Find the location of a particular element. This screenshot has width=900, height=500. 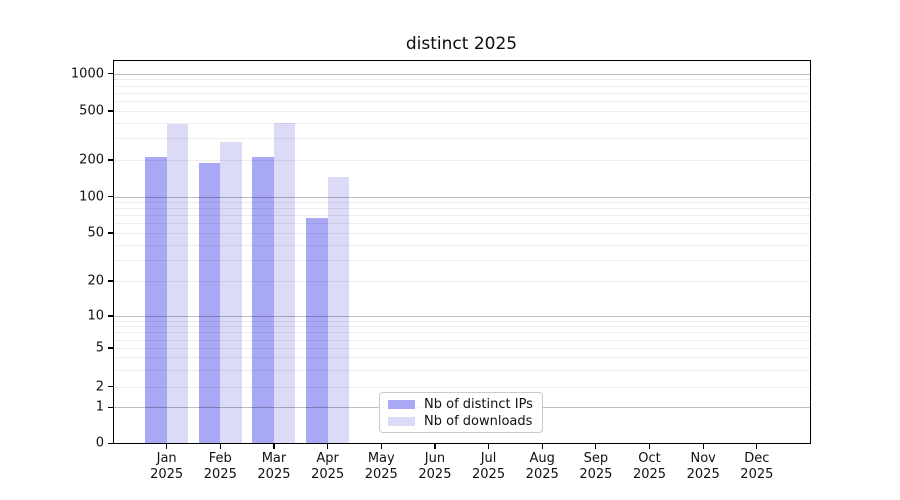

y-tick-label-0: 0 is located at coordinates (99, 443).